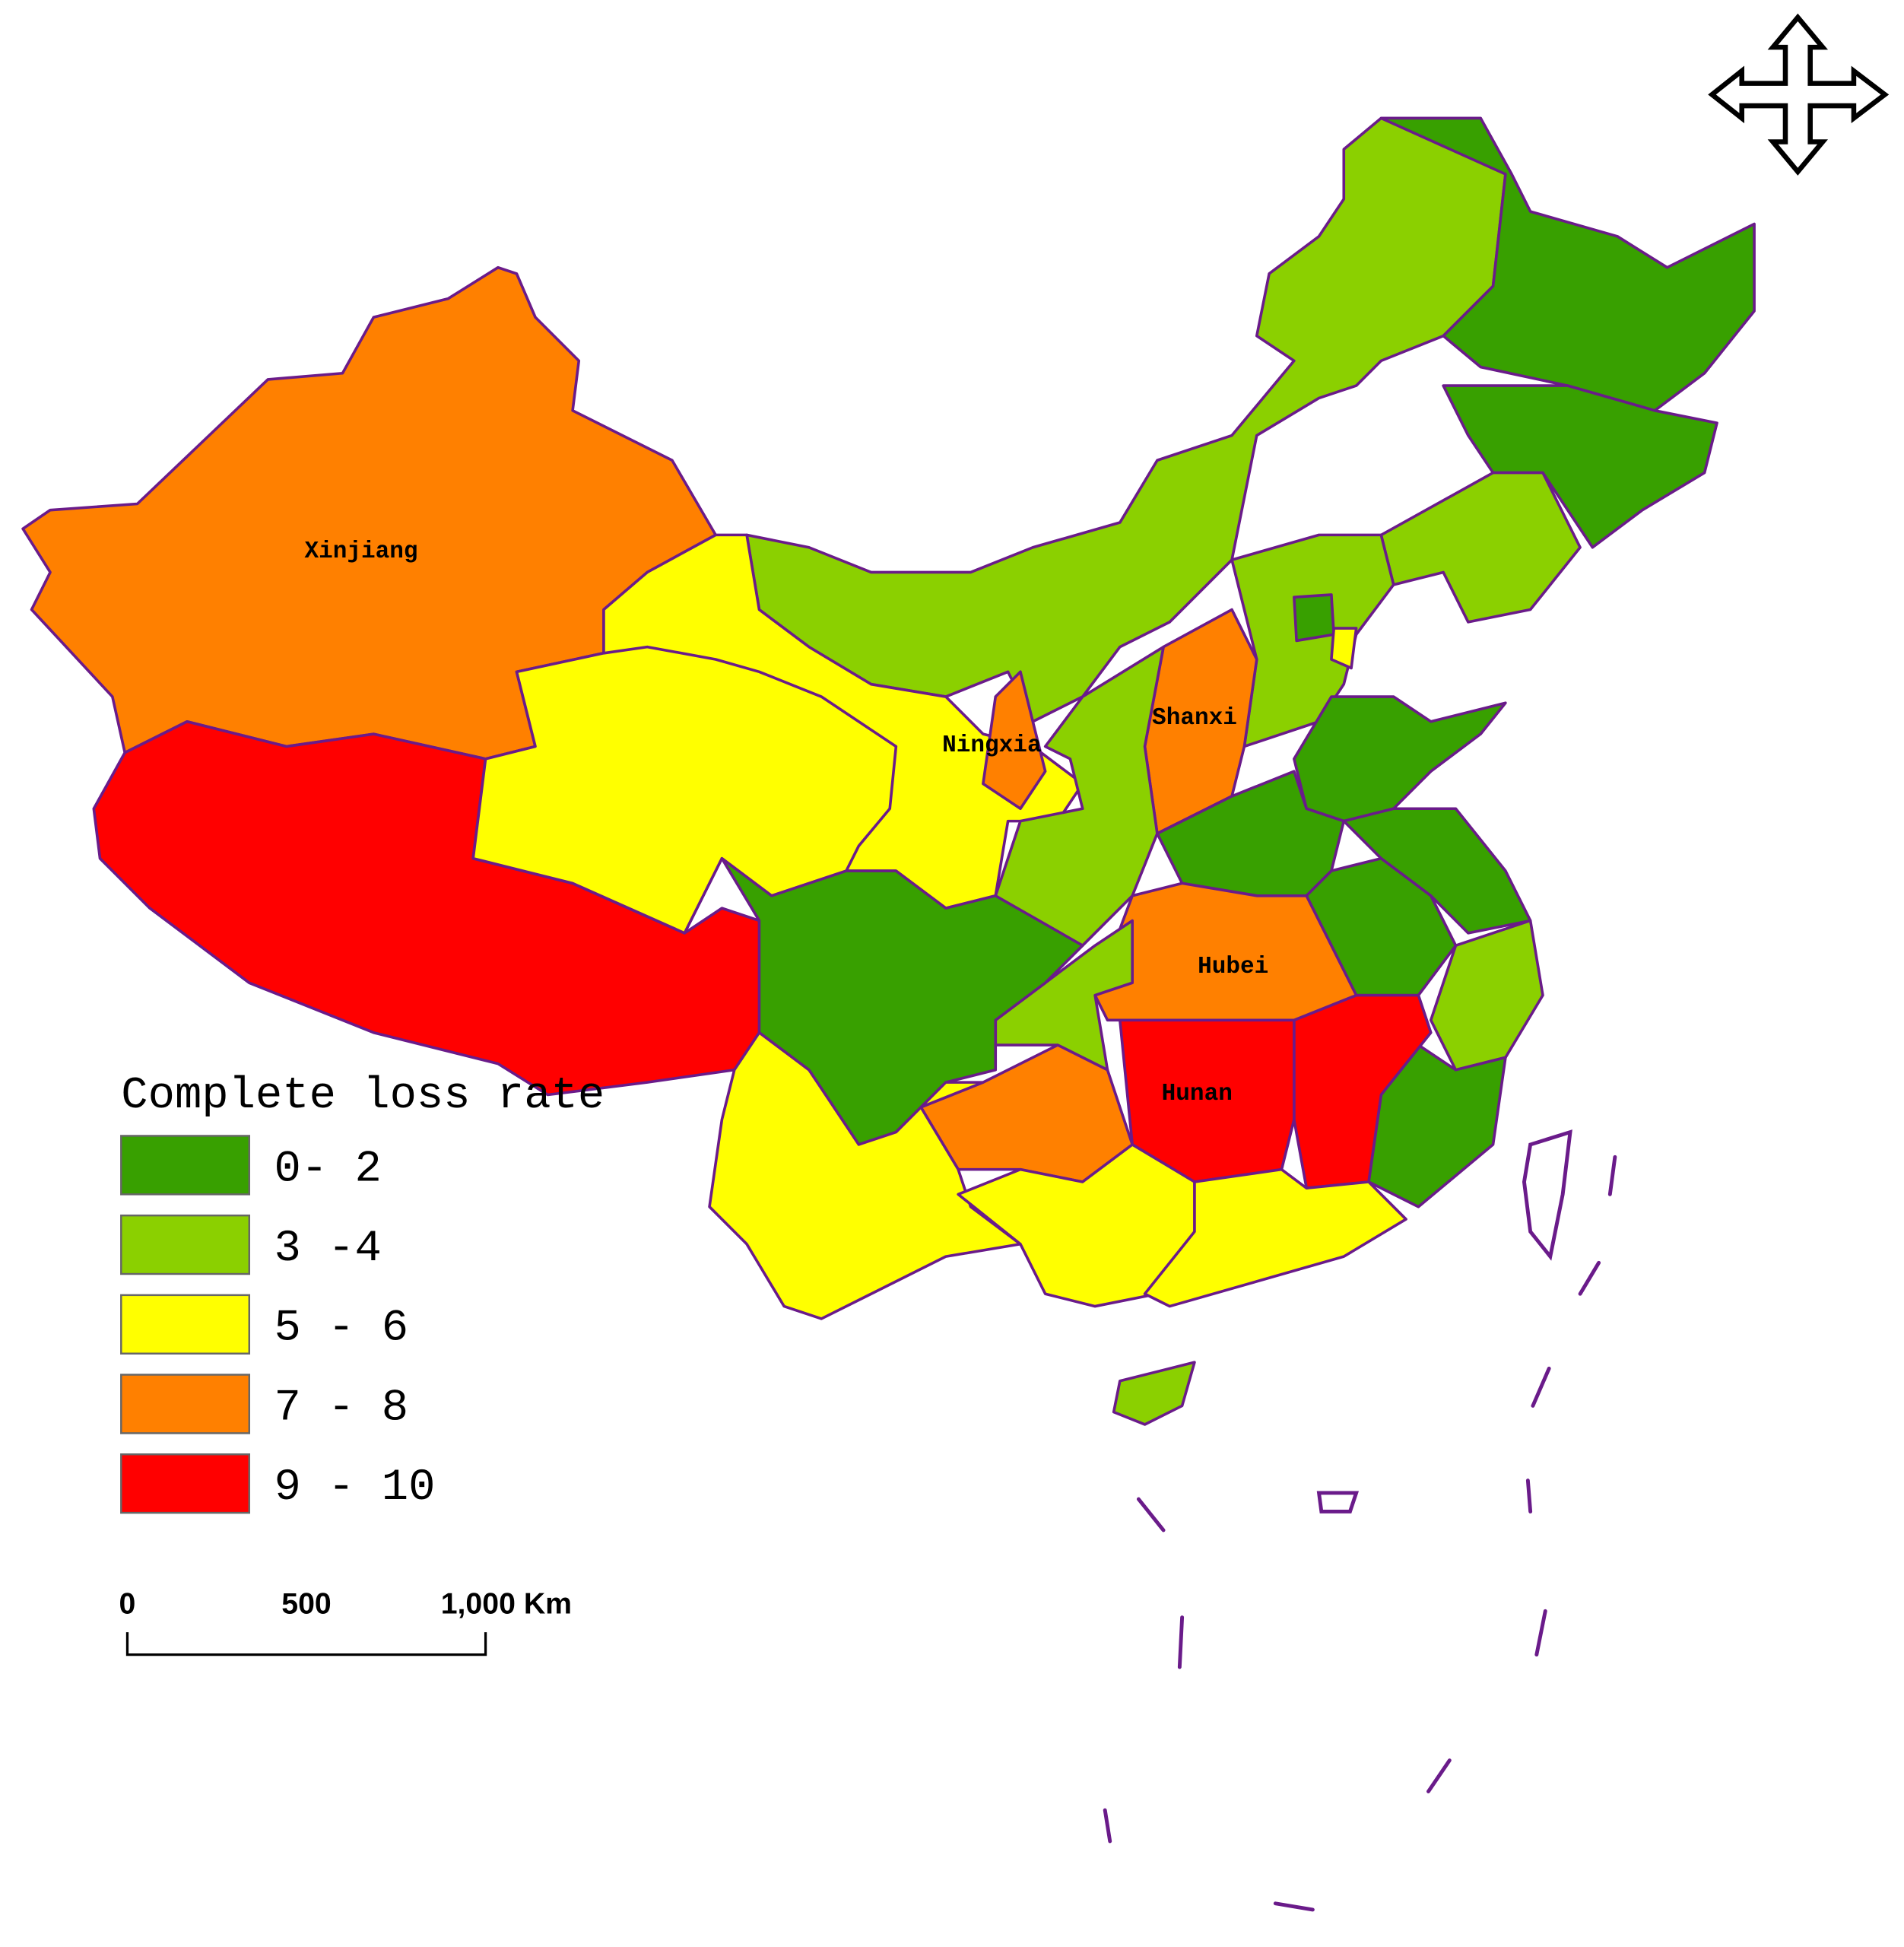 The image size is (1904, 1947). Describe the element at coordinates (1360, 1533) in the screenshot. I see `boundary-dashes` at that location.